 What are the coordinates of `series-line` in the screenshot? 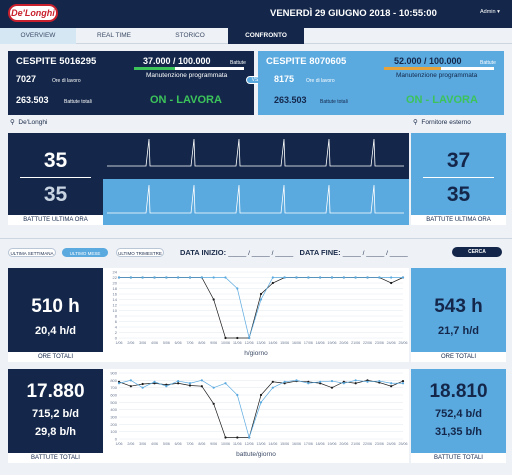 It's located at (261, 408).